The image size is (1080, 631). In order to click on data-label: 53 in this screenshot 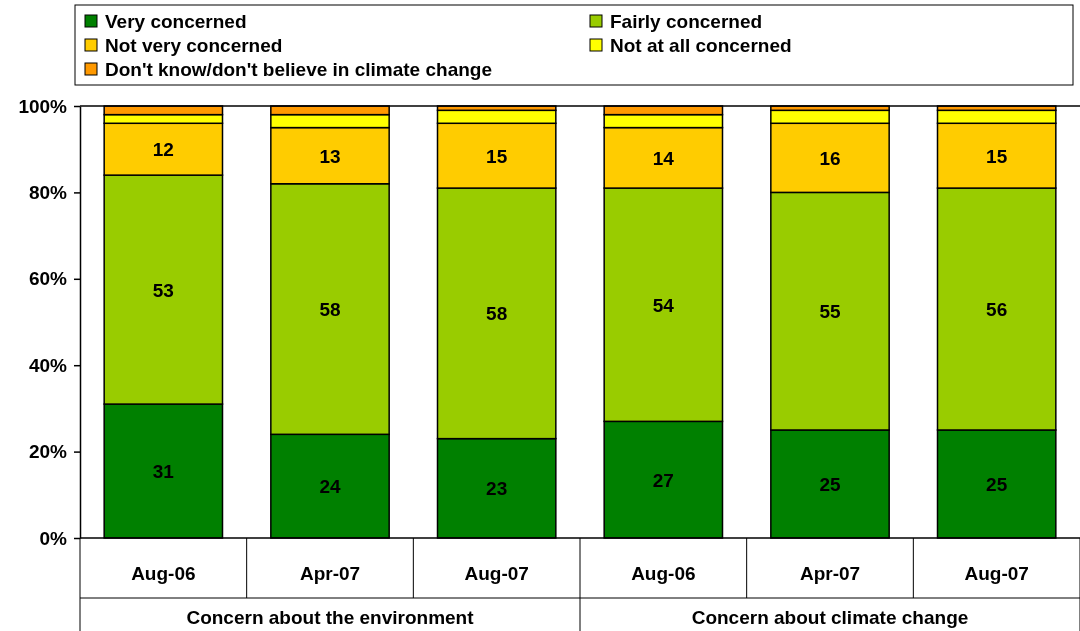, I will do `click(163, 290)`.